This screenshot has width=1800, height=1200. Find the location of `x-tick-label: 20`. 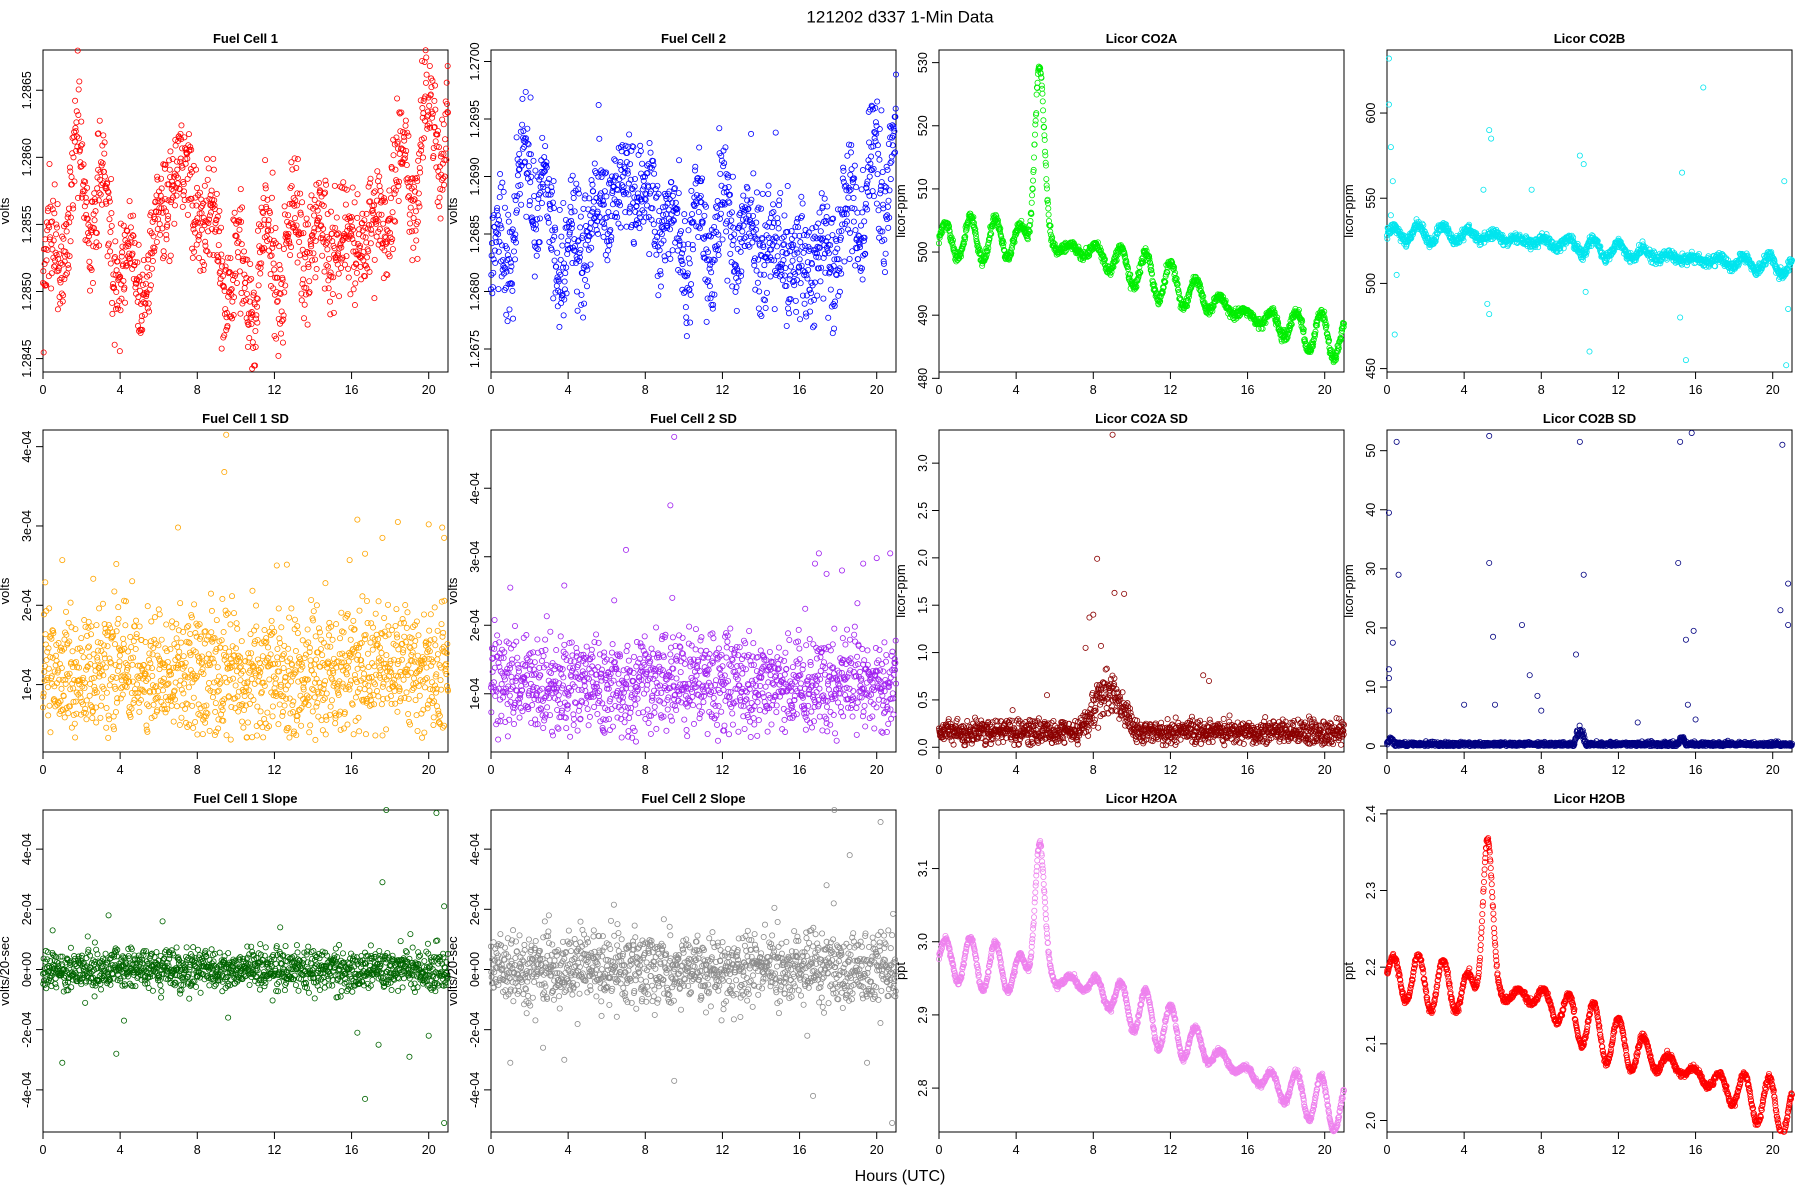

x-tick-label: 20 is located at coordinates (1773, 390).